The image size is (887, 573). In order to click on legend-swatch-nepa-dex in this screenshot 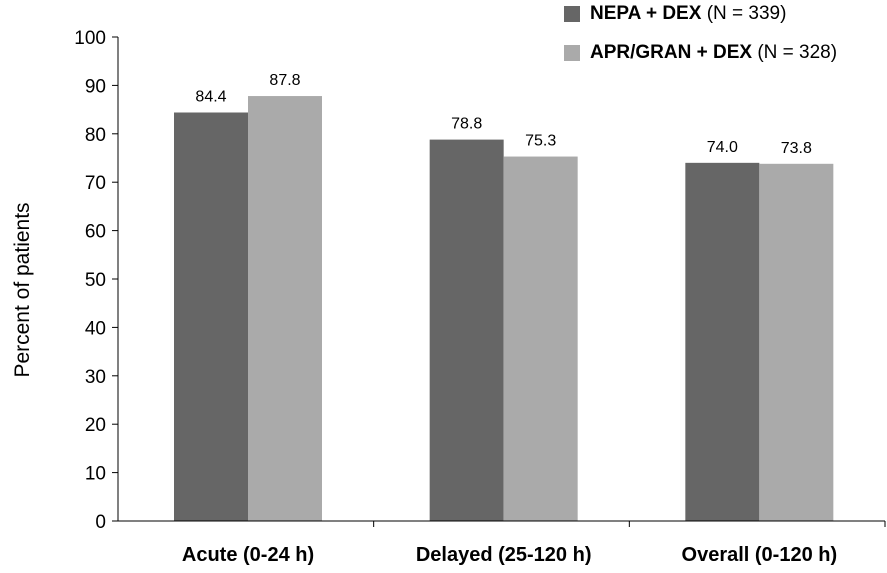, I will do `click(572, 14)`.